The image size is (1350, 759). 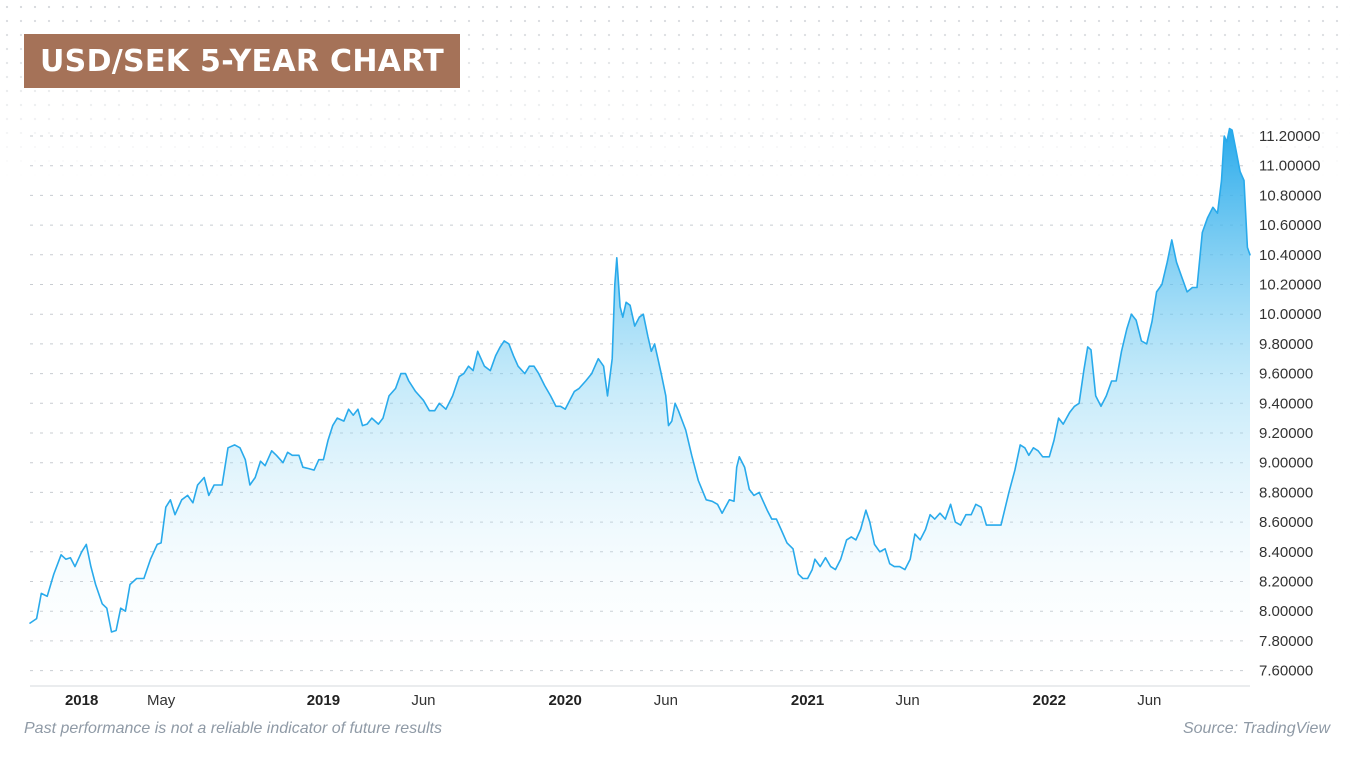 What do you see at coordinates (1286, 641) in the screenshot?
I see `y-tick-label: 7.80000` at bounding box center [1286, 641].